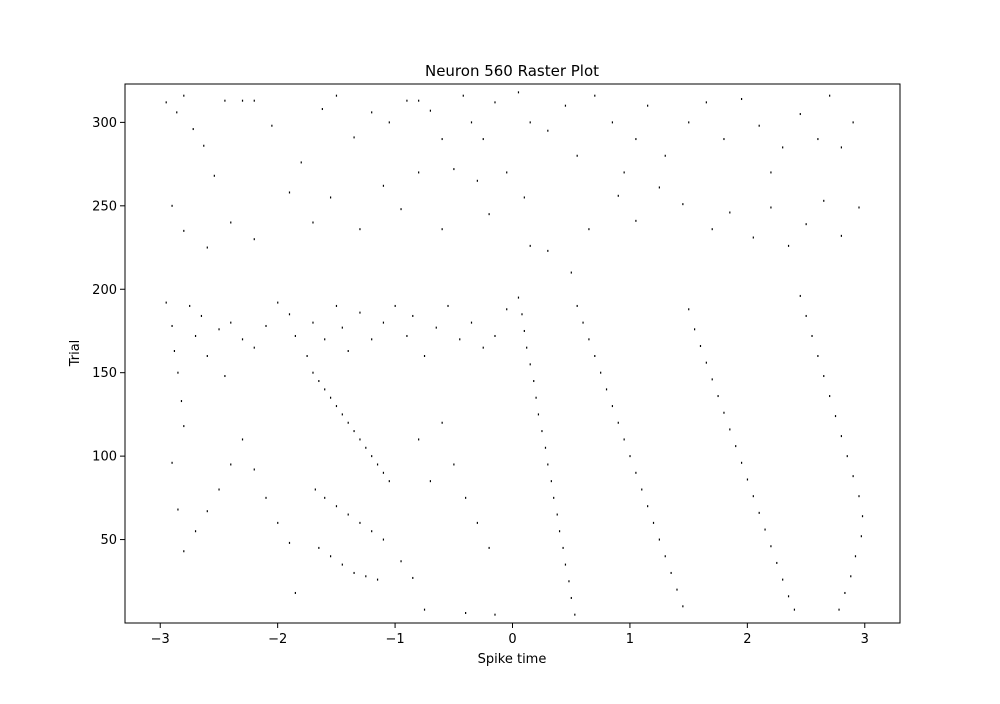 This screenshot has width=1000, height=704. Describe the element at coordinates (510, 635) in the screenshot. I see `x-axis-ticks: −3 −2 −1 0 1 2 3` at that location.